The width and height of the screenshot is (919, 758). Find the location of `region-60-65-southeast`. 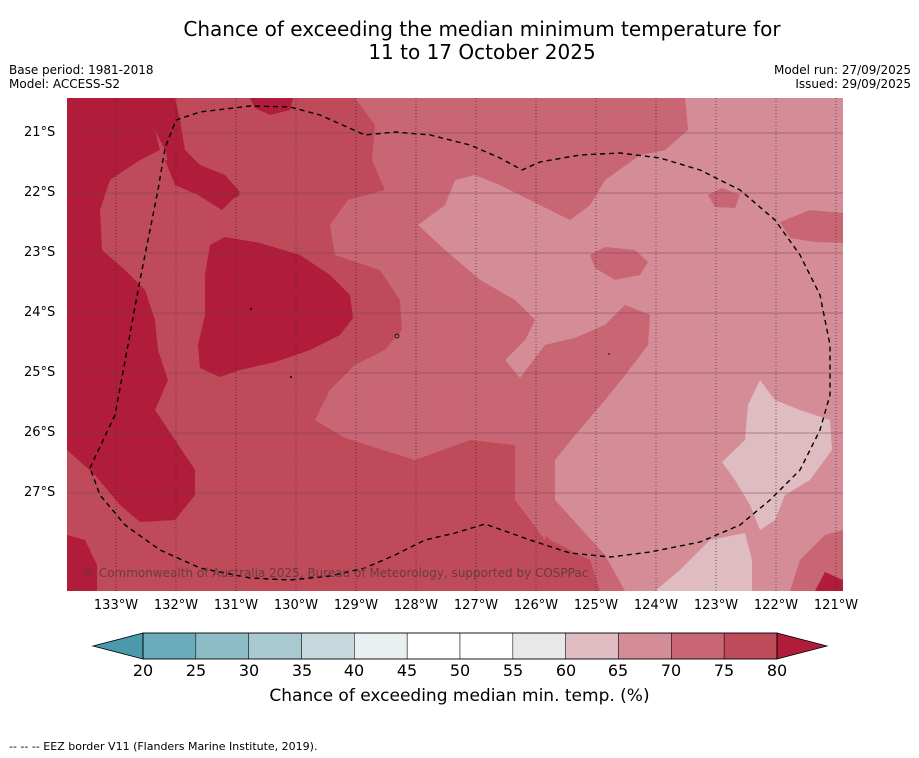

region-60-65-southeast is located at coordinates (777, 455).